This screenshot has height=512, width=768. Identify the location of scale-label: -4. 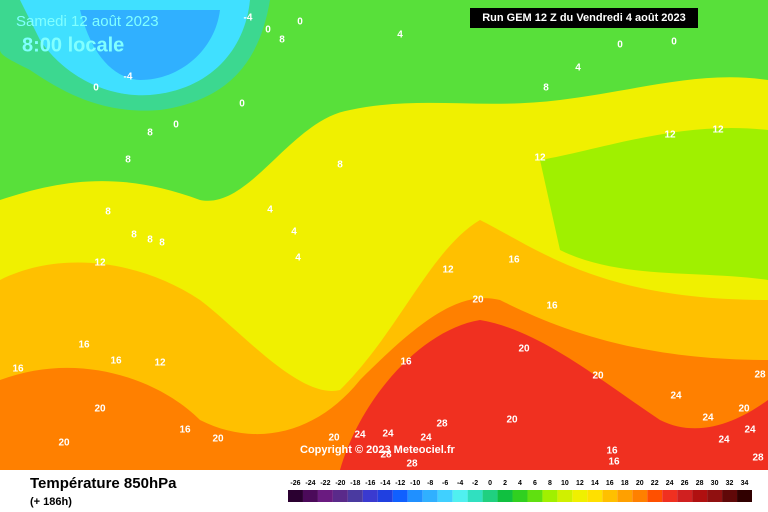
(460, 483).